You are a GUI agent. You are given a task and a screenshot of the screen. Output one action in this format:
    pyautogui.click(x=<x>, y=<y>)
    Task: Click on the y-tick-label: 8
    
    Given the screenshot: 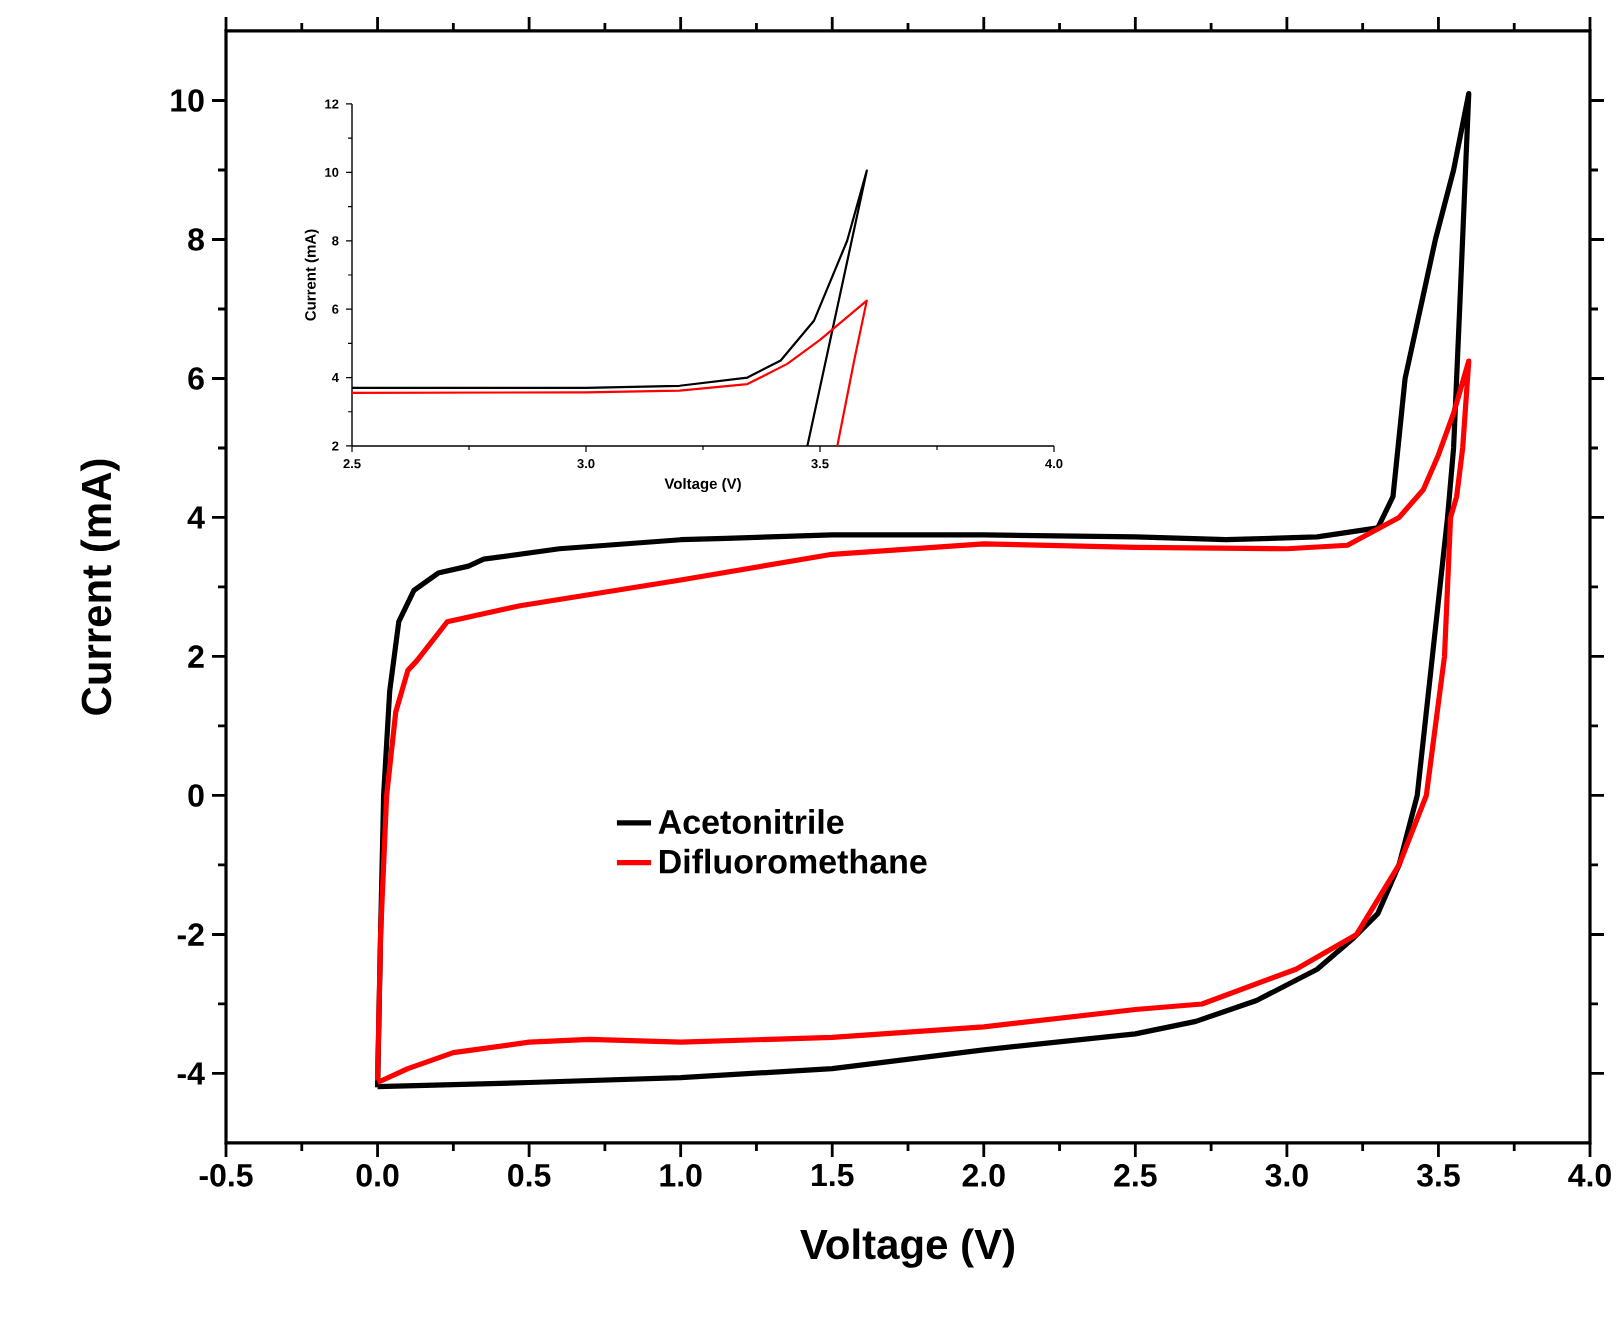 What is the action you would take?
    pyautogui.click(x=196, y=239)
    